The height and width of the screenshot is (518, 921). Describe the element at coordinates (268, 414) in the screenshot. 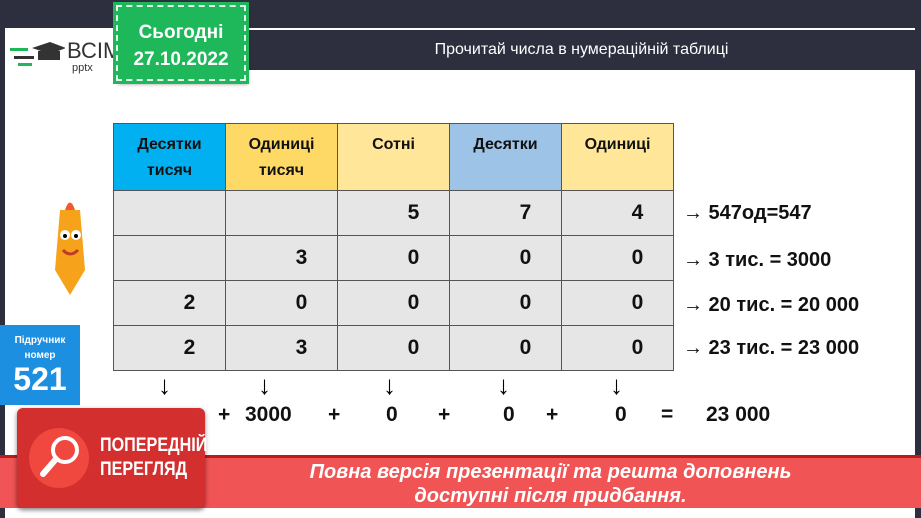

I see `expression-term: 3000` at that location.